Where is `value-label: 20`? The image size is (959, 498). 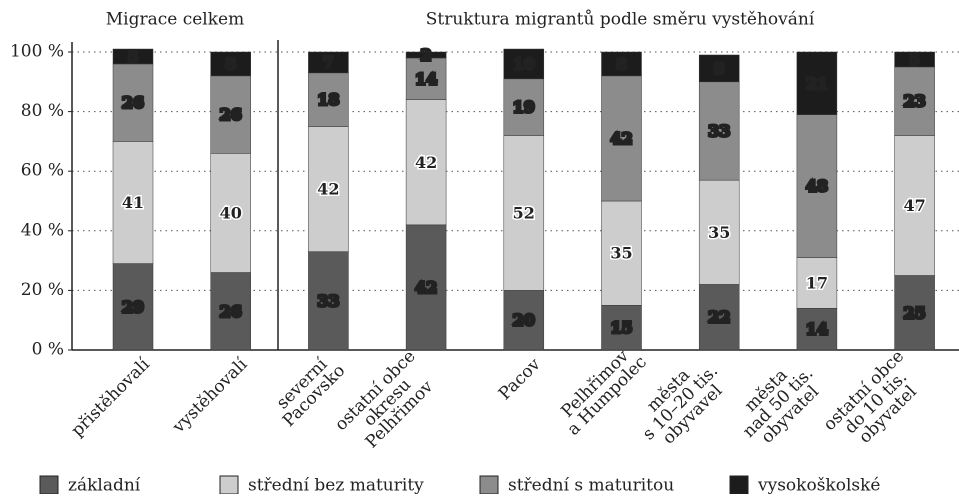
value-label: 20 is located at coordinates (524, 320).